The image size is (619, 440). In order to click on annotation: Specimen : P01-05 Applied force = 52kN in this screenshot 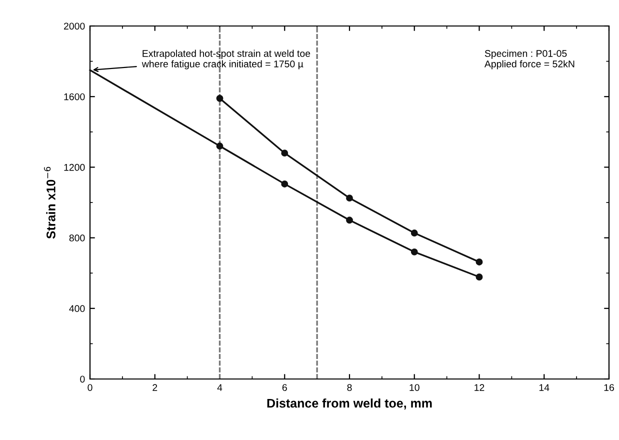, I will do `click(529, 60)`.